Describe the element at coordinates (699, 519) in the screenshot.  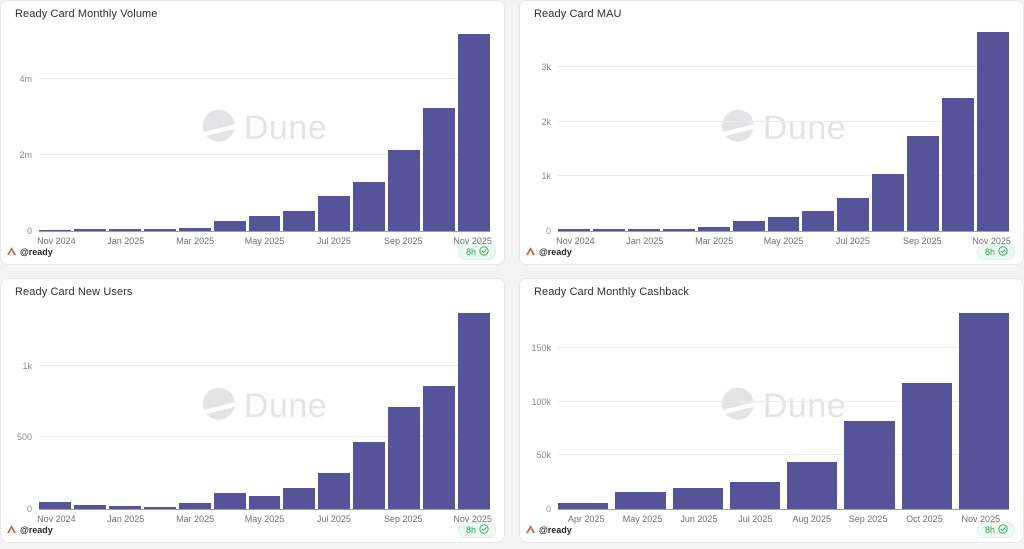
I see `x-axis-tick-label: Jun 2025` at that location.